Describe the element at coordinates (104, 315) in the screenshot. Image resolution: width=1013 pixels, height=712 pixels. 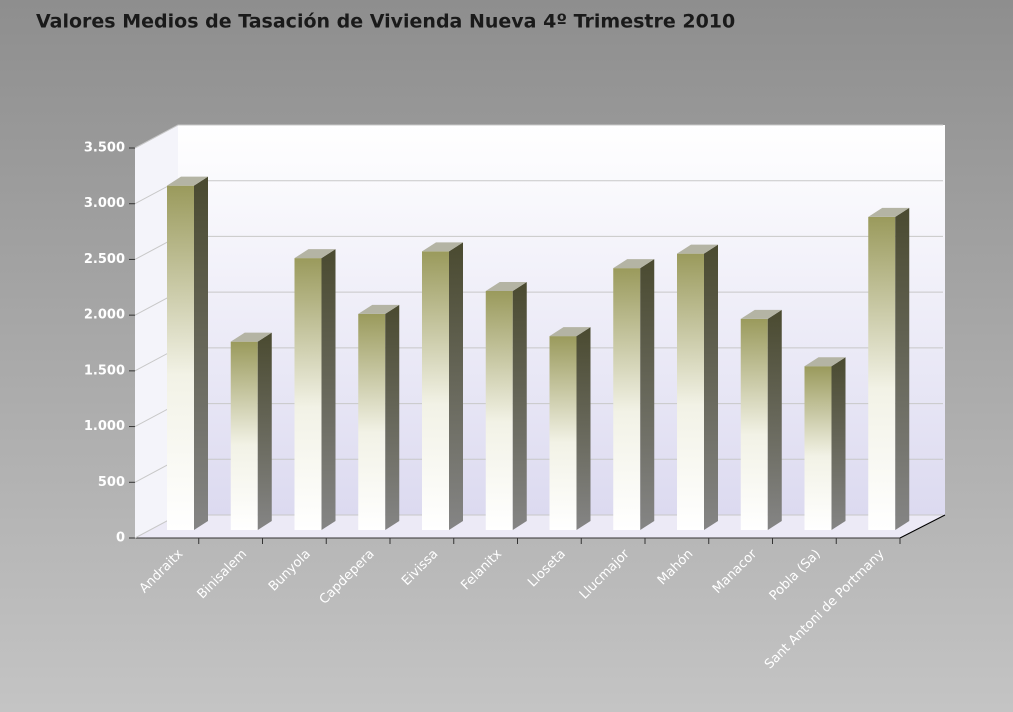
I see `y-tick-label: 2.000` at that location.